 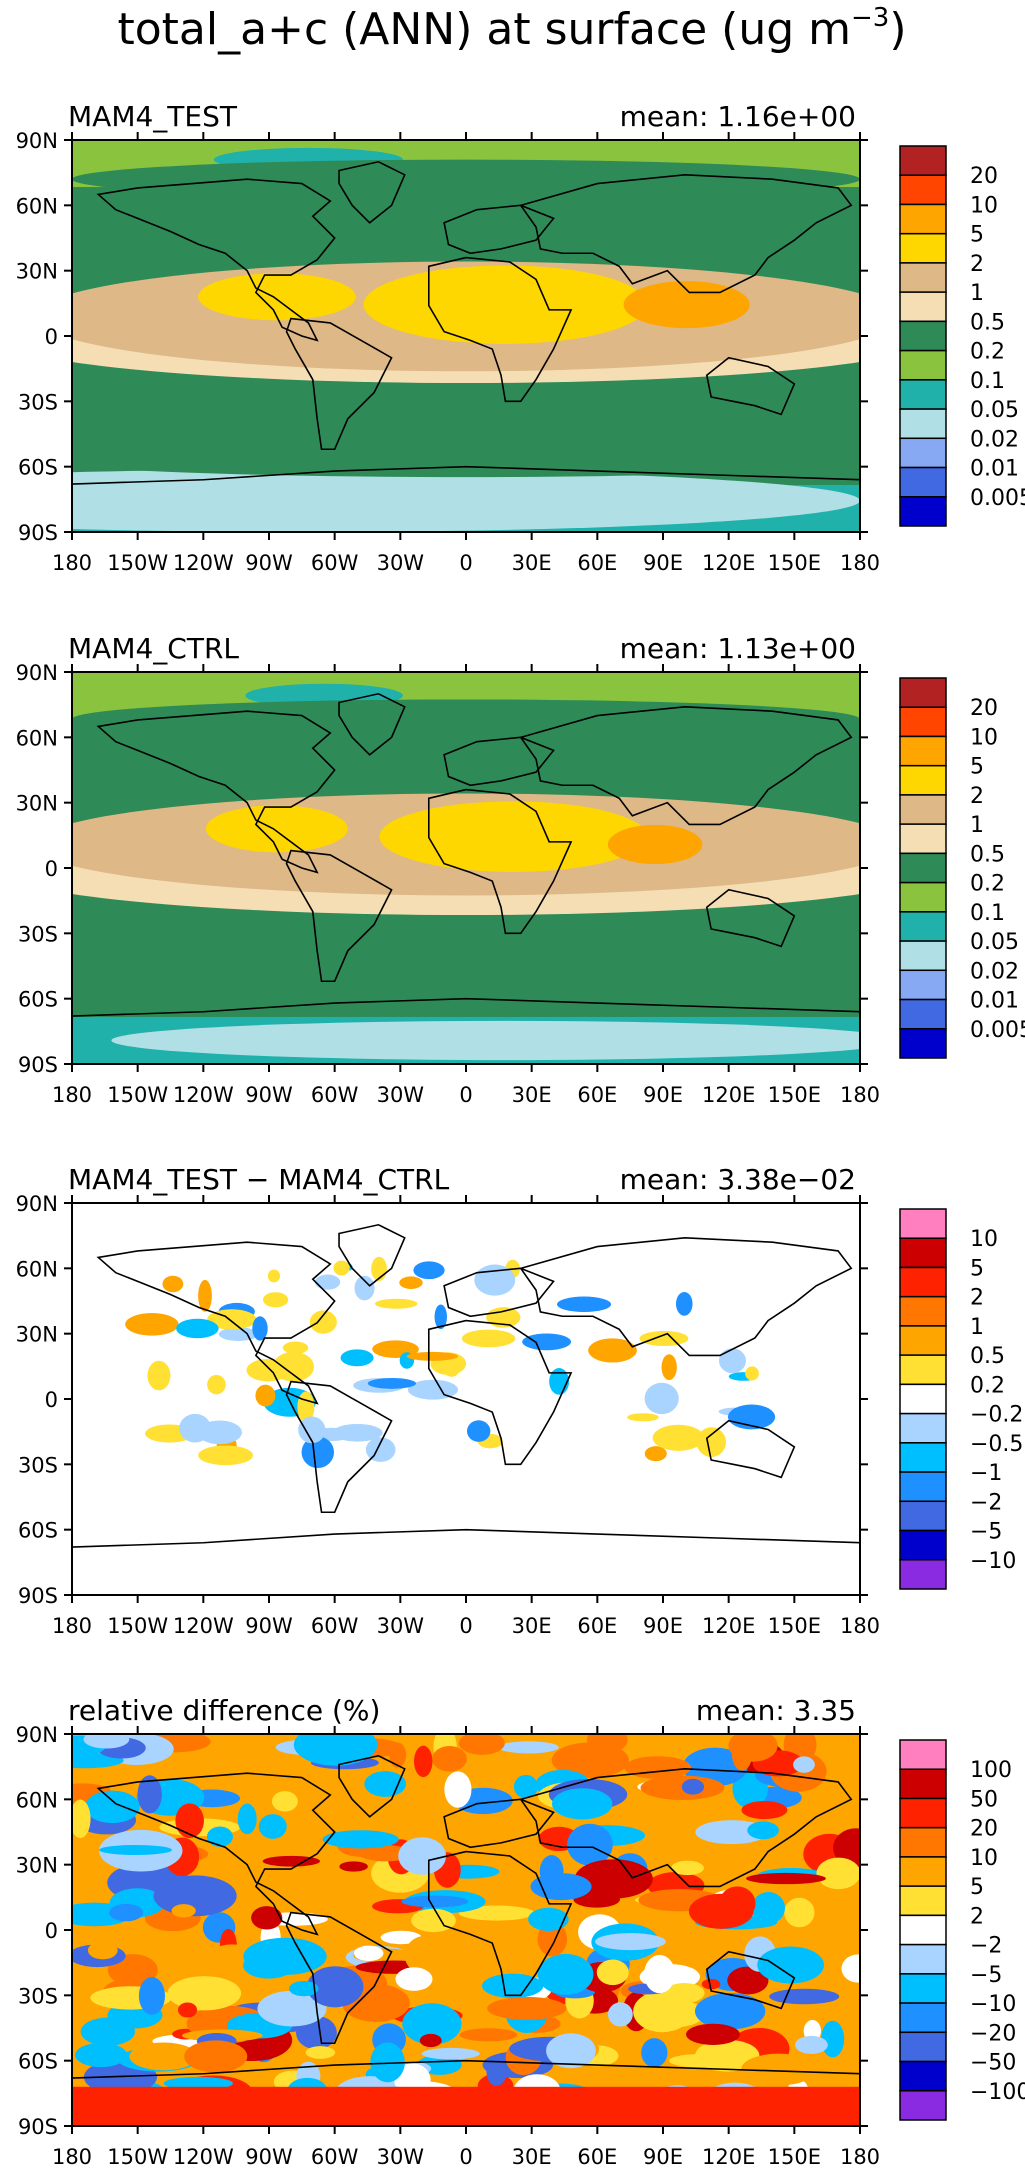 What do you see at coordinates (738, 116) in the screenshot?
I see `panel-mean-label: mean: 1.16e+00` at bounding box center [738, 116].